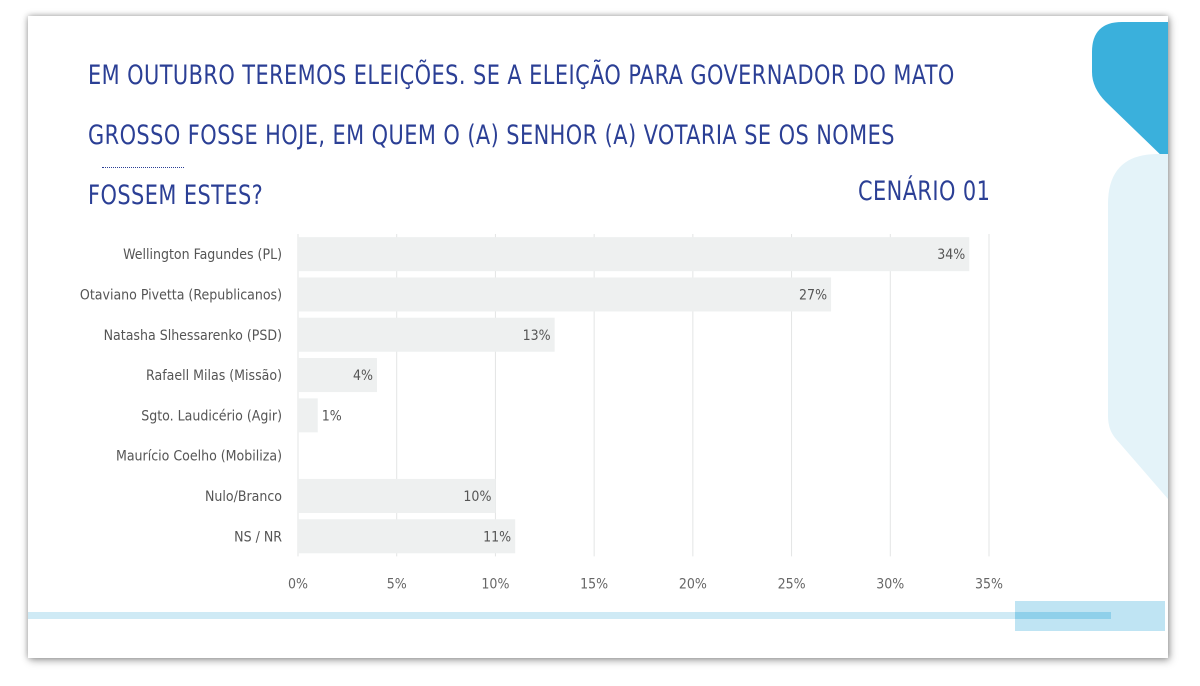  What do you see at coordinates (298, 584) in the screenshot?
I see `x-tick-label: 0%` at bounding box center [298, 584].